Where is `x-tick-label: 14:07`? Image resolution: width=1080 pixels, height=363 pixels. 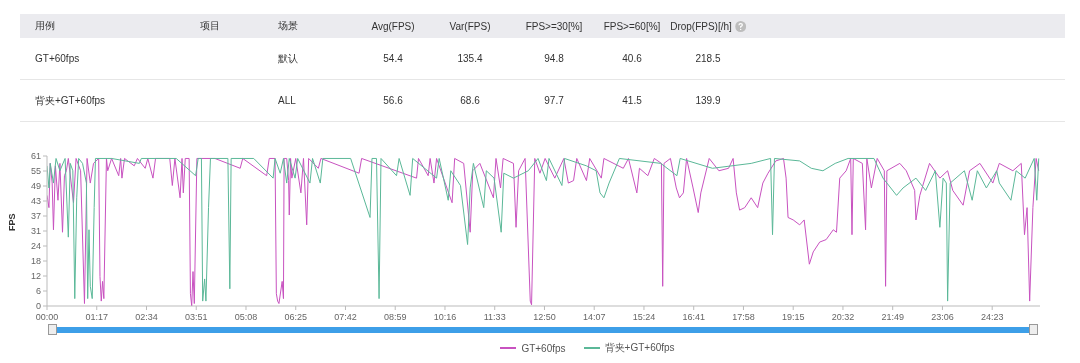 x-tick-label: 14:07 is located at coordinates (594, 317).